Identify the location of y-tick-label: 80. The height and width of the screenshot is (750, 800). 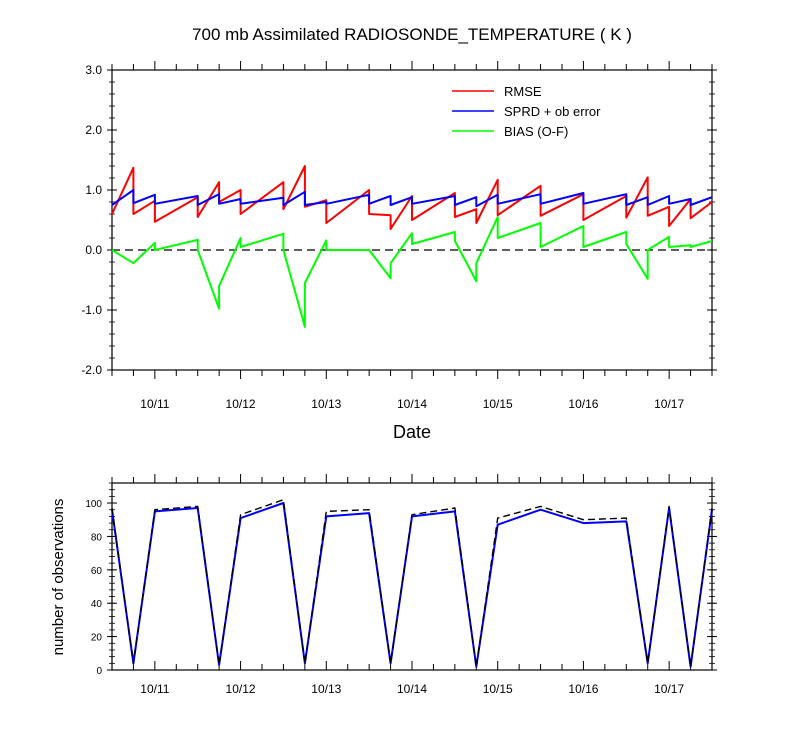
(97, 537).